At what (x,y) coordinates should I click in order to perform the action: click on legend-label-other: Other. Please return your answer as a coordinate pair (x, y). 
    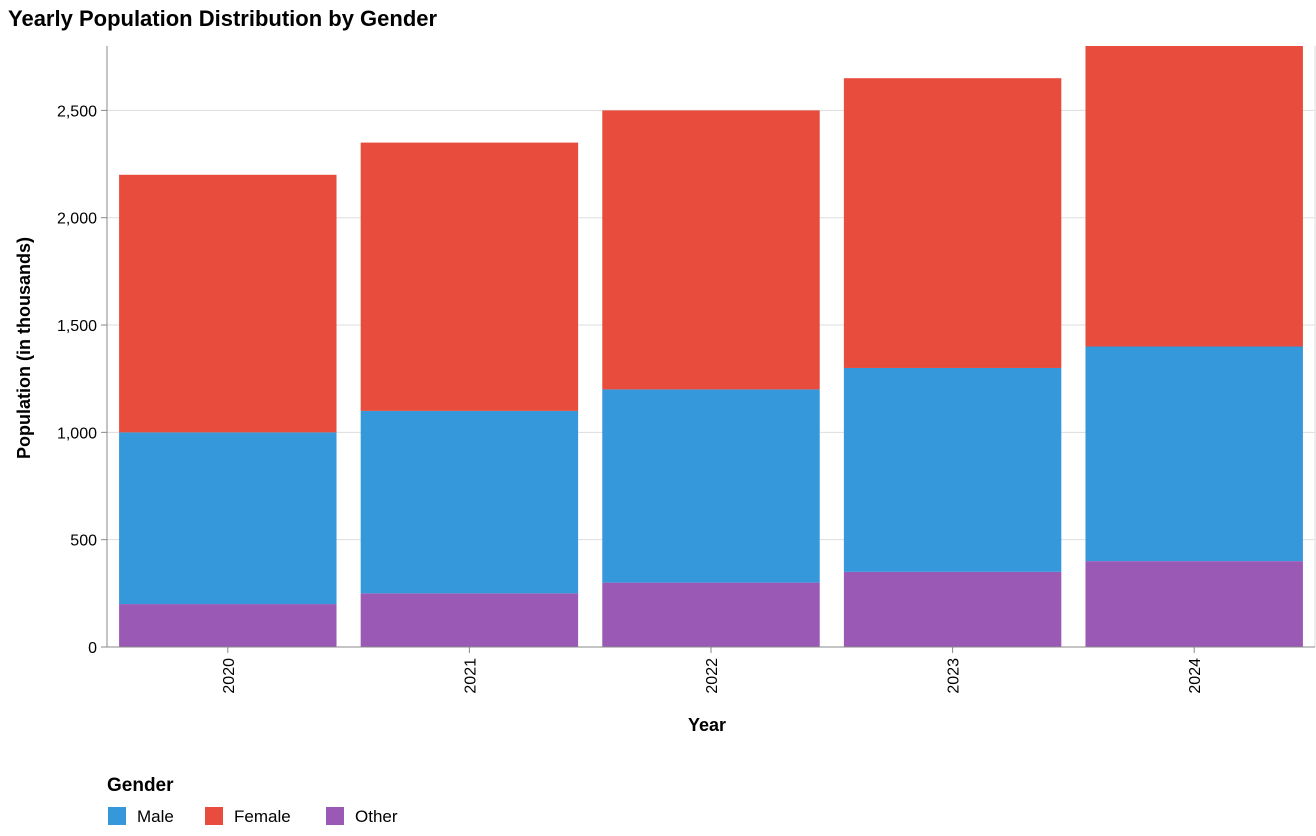
    Looking at the image, I should click on (376, 816).